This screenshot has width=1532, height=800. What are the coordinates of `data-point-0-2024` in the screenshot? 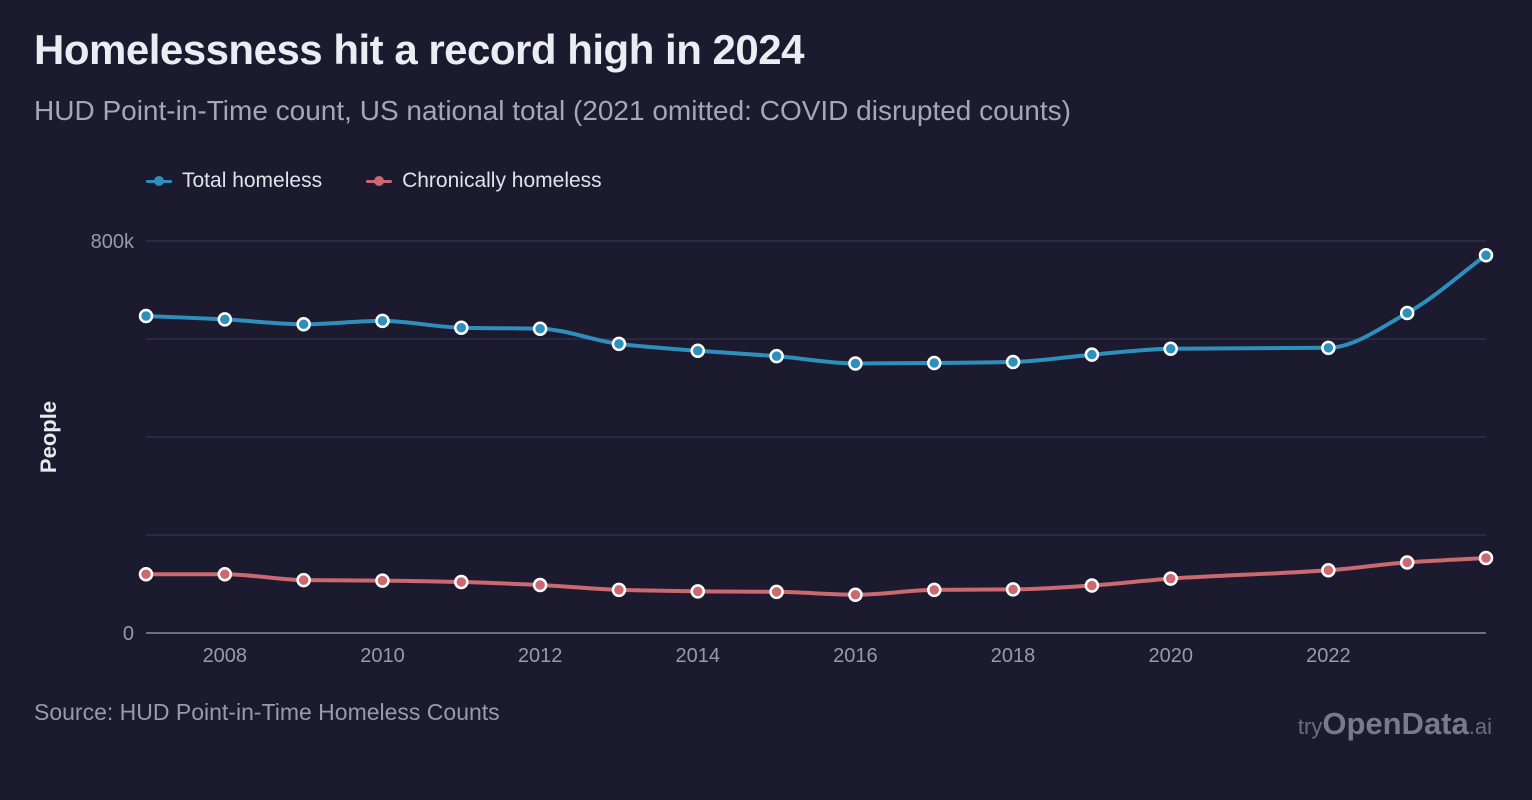 It's located at (1486, 255).